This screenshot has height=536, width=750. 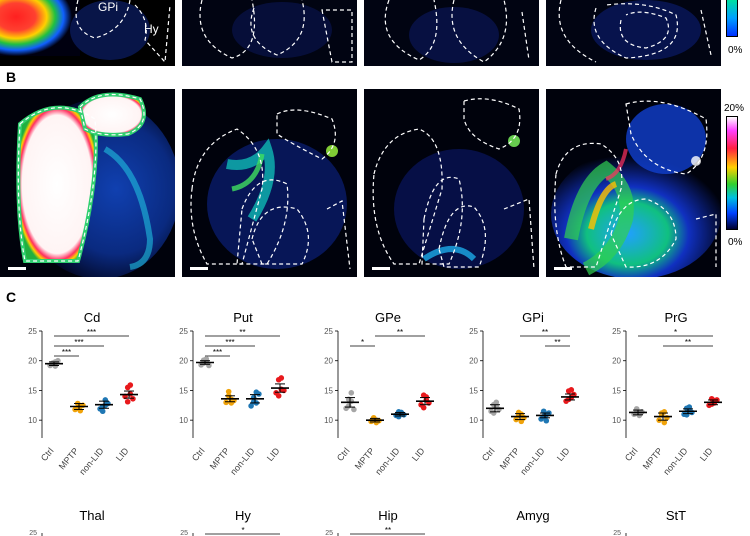 I want to click on image-a3-drawing, so click(x=451, y=33).